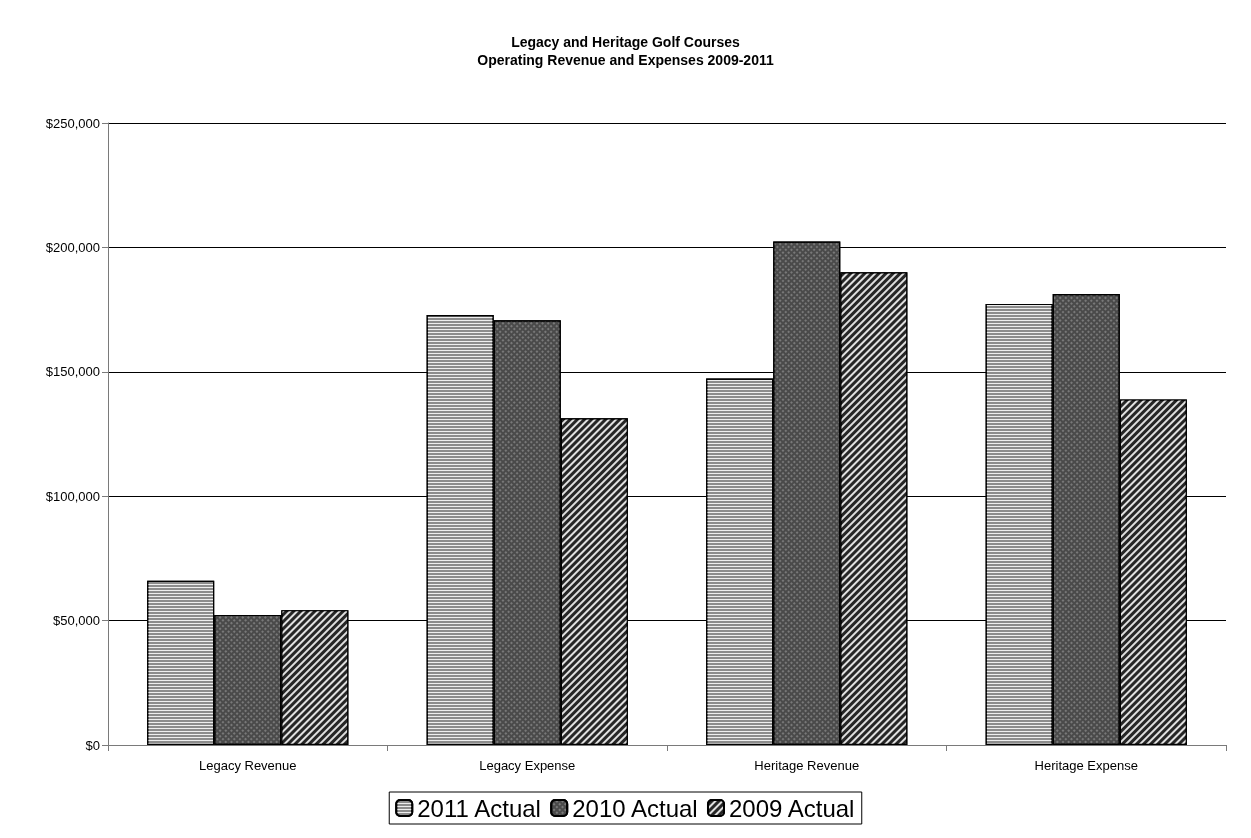 The height and width of the screenshot is (838, 1251). I want to click on x-tick-label: Heritage Expense, so click(1086, 765).